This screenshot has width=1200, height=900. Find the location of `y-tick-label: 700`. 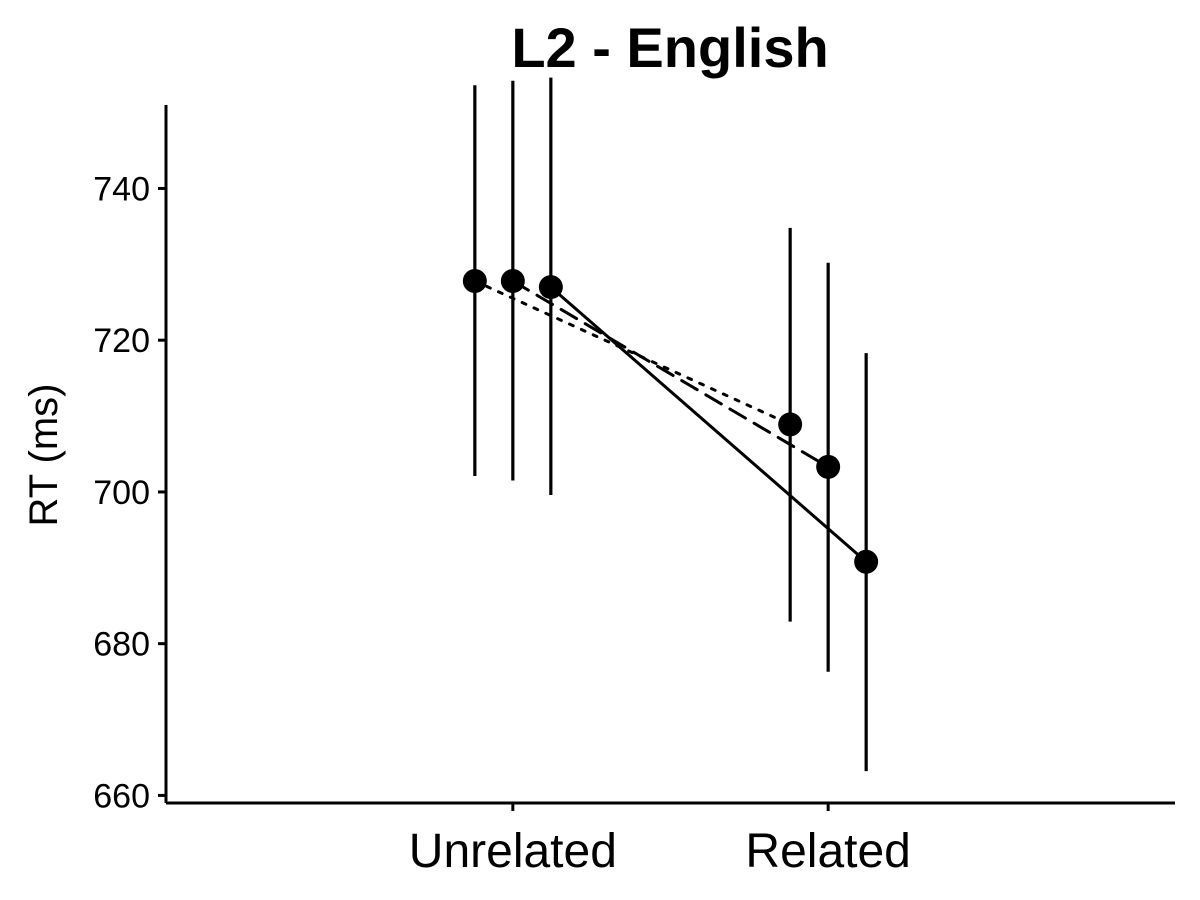

y-tick-label: 700 is located at coordinates (121, 493).